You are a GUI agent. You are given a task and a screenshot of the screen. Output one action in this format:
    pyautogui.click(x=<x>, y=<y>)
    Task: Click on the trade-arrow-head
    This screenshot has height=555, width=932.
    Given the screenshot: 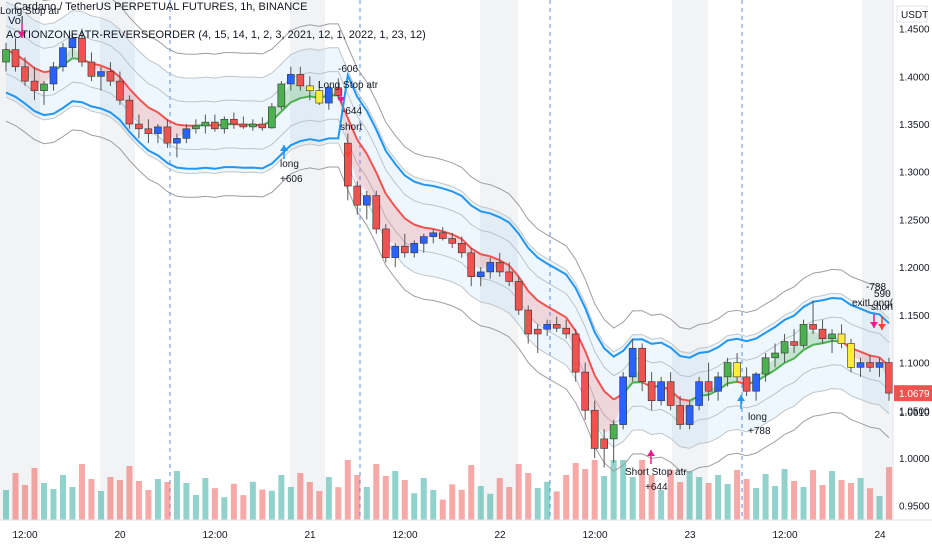 What is the action you would take?
    pyautogui.click(x=651, y=453)
    